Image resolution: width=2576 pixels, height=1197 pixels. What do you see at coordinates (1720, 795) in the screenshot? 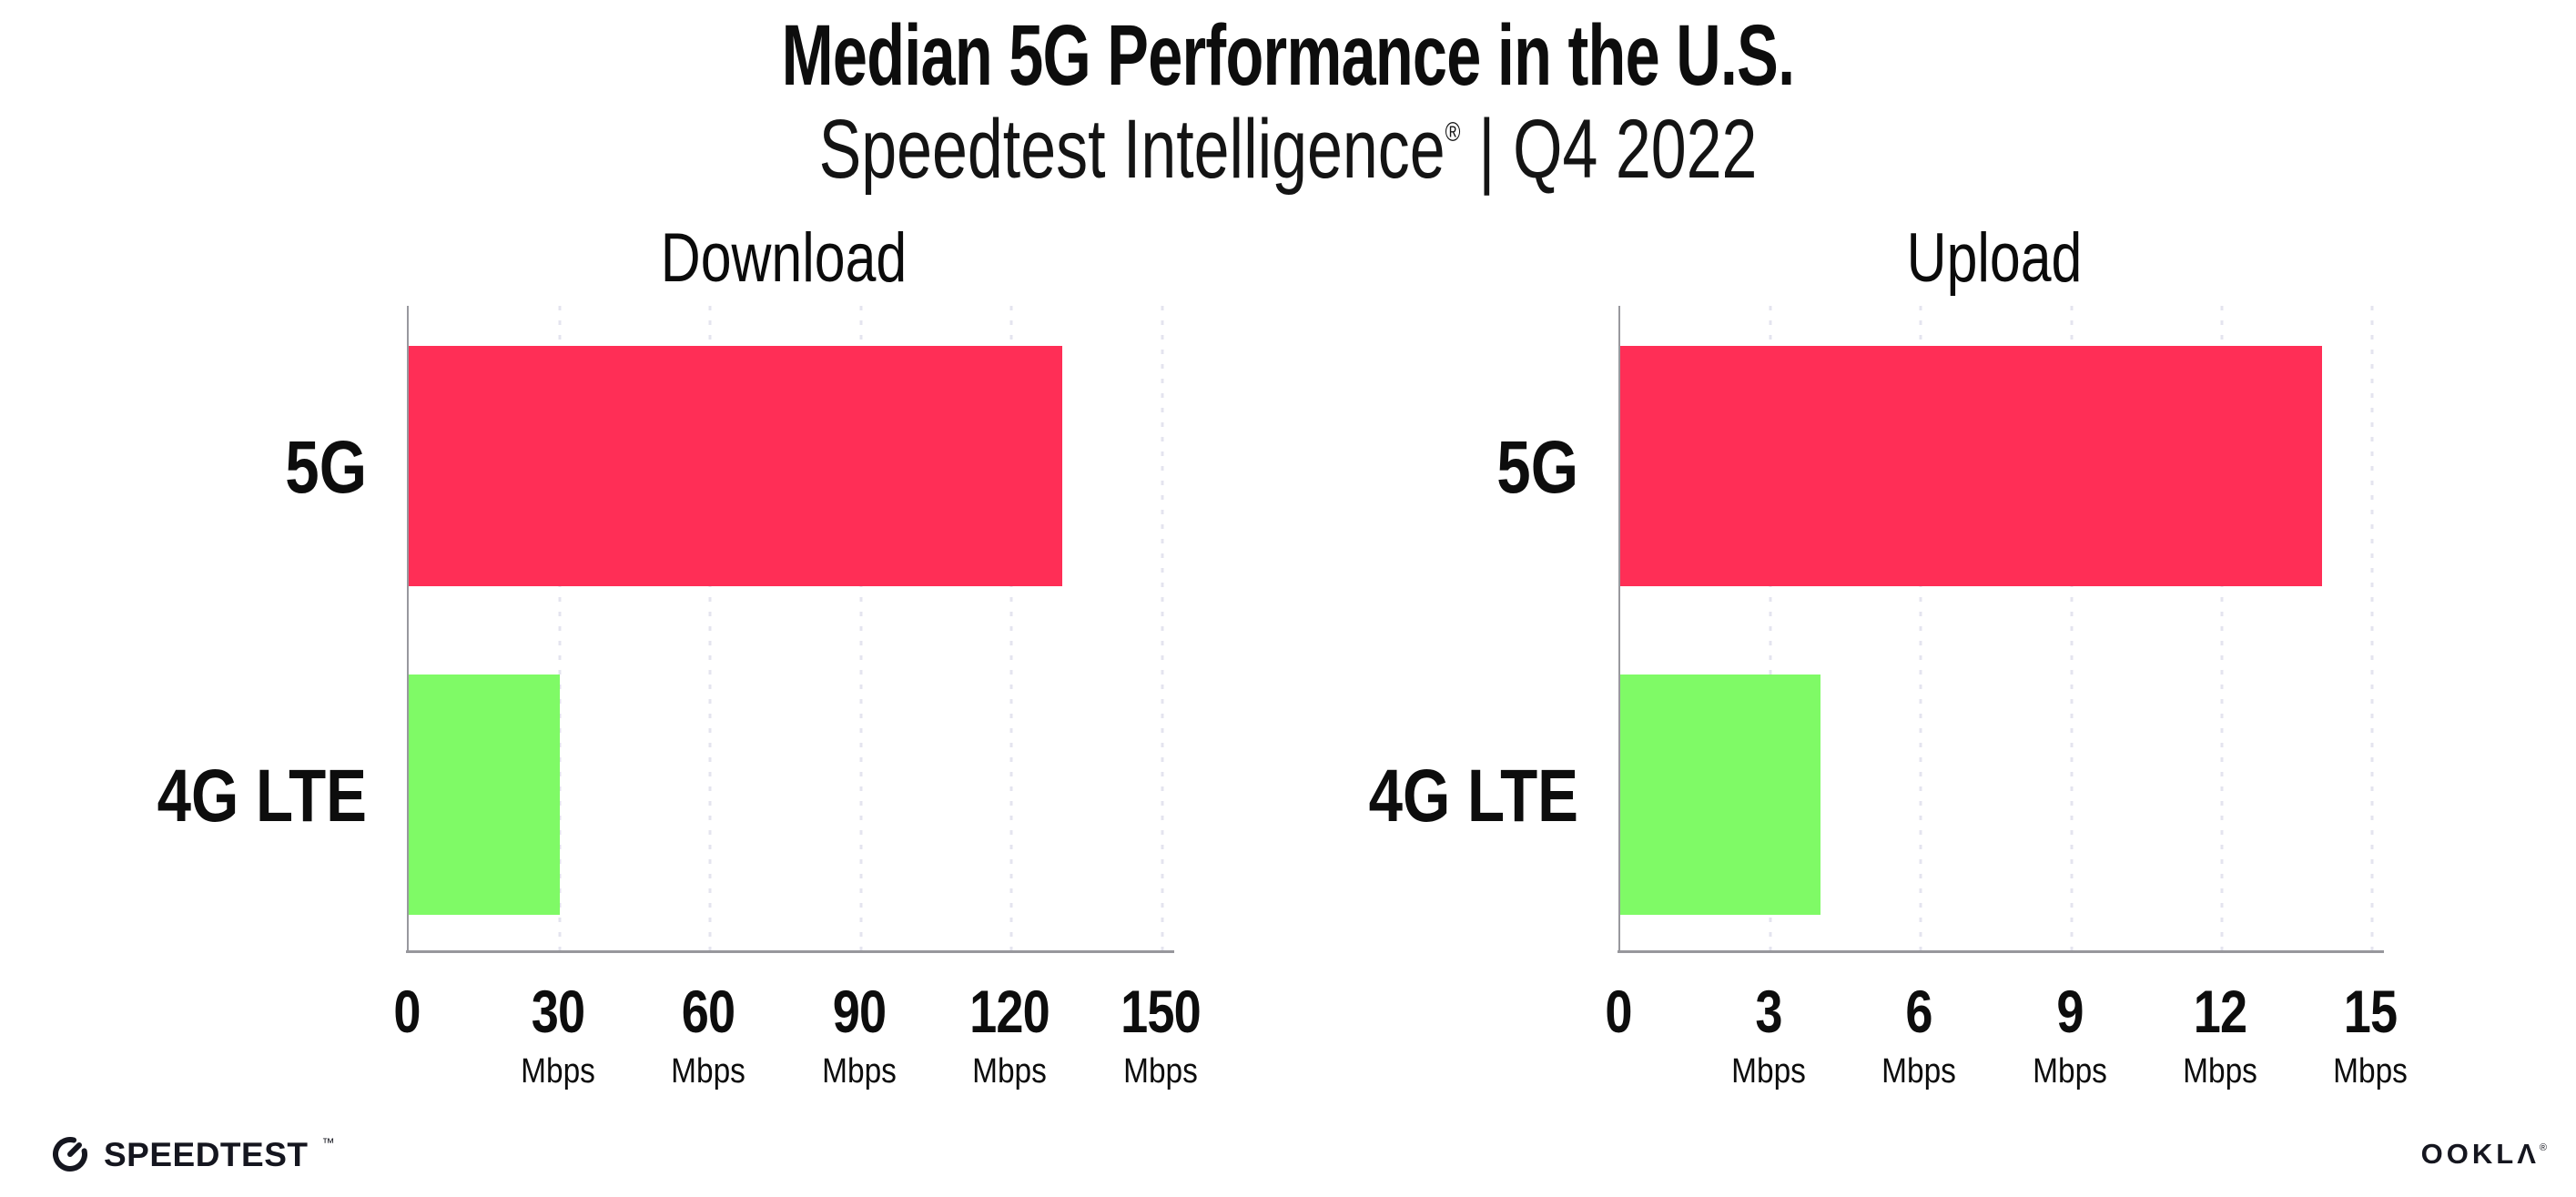
I see `upload-bar-4g-lte` at bounding box center [1720, 795].